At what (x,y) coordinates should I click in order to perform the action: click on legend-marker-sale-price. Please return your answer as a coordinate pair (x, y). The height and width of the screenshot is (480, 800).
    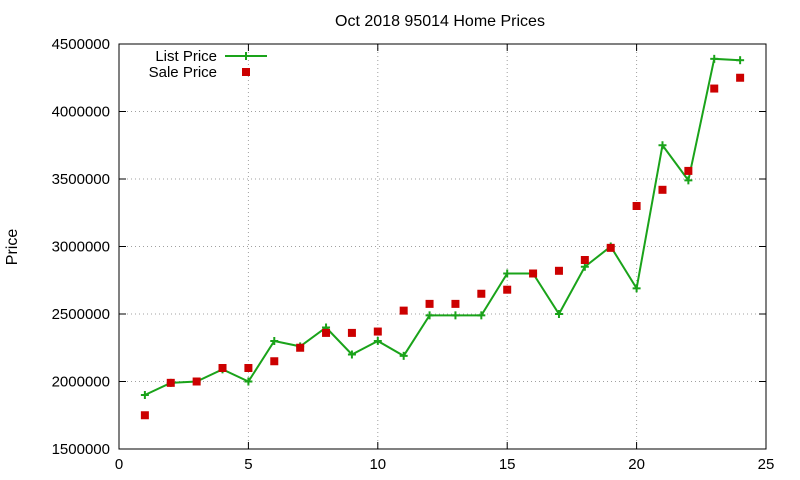
    Looking at the image, I should click on (246, 72).